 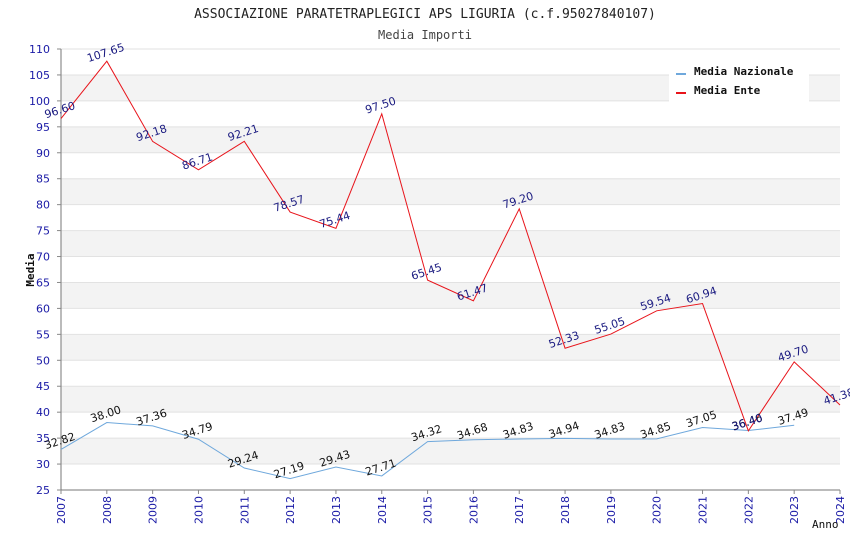 What do you see at coordinates (39, 49) in the screenshot?
I see `y-tick-label: 110` at bounding box center [39, 49].